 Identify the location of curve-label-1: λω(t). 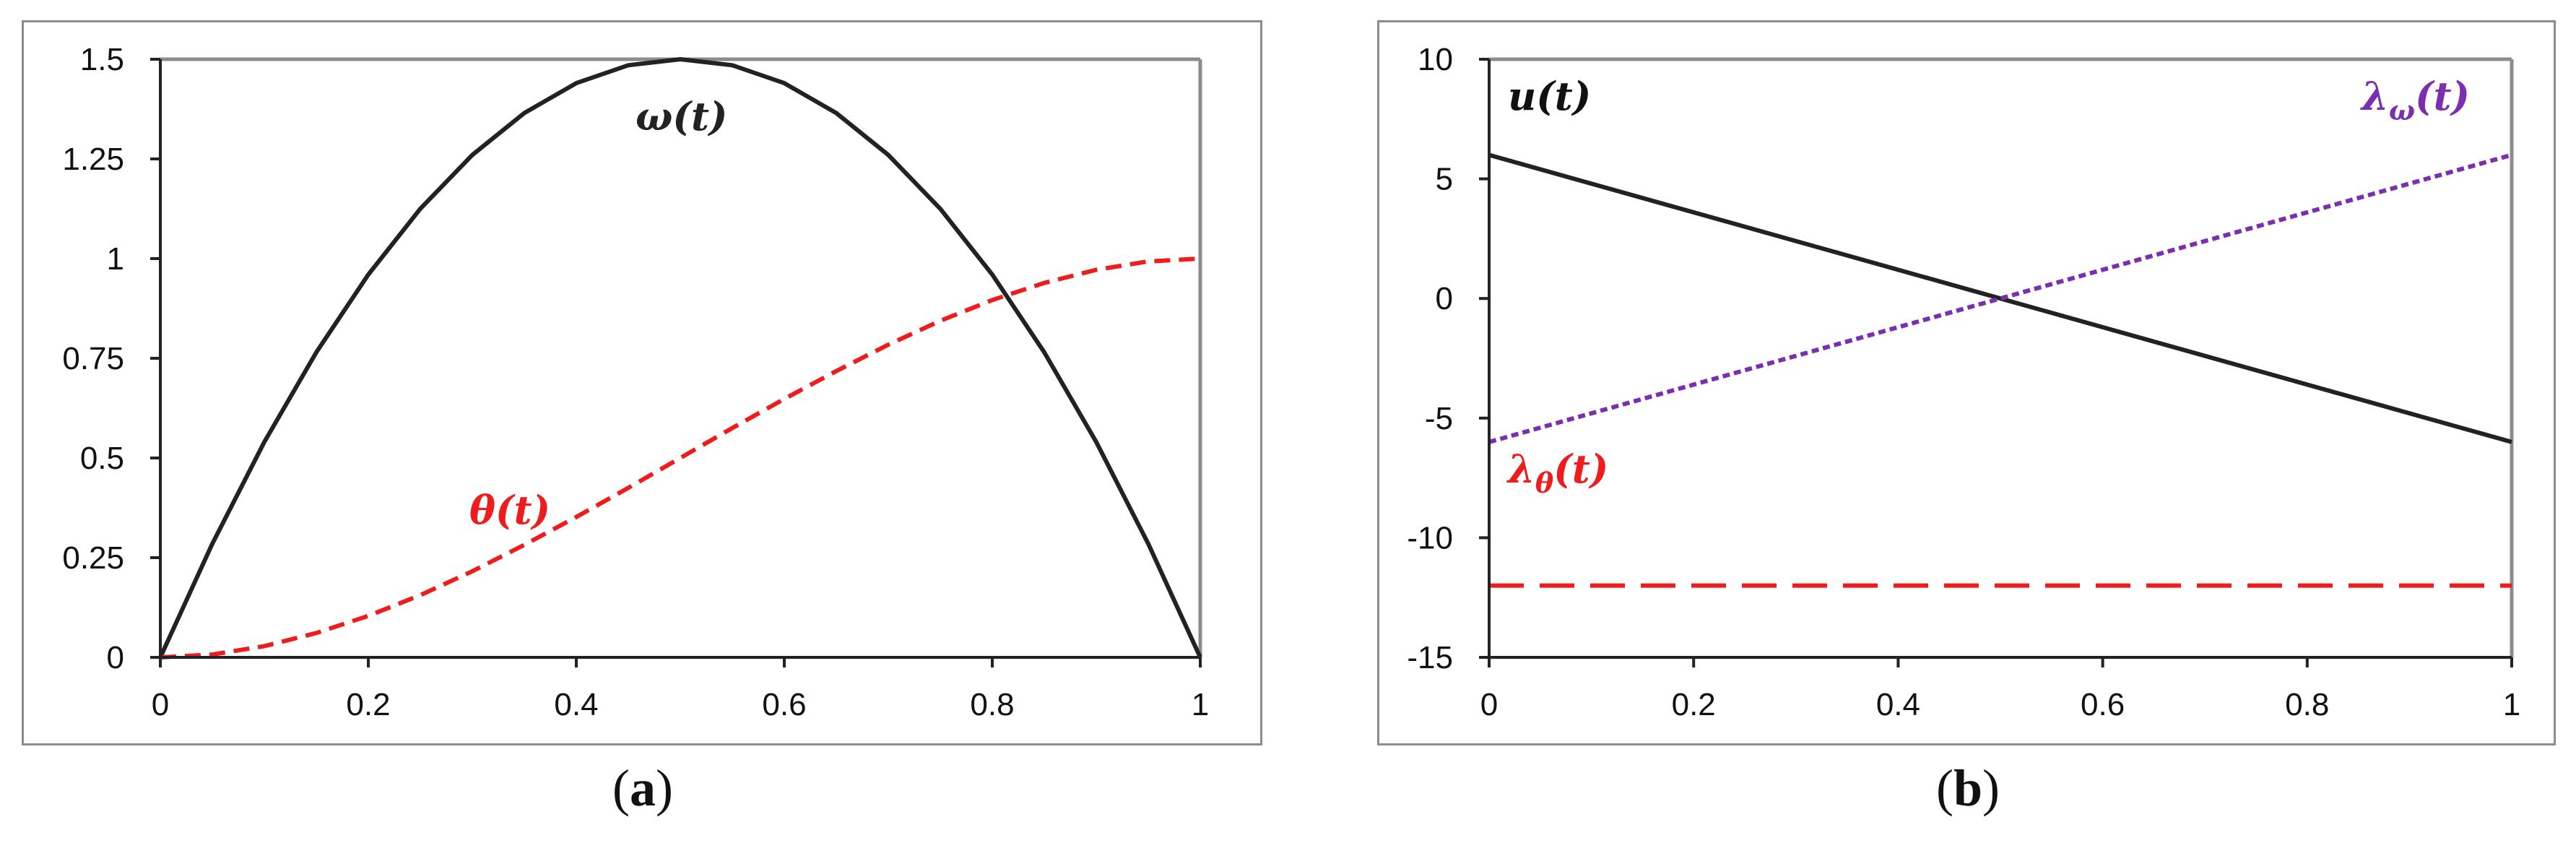
(2415, 100).